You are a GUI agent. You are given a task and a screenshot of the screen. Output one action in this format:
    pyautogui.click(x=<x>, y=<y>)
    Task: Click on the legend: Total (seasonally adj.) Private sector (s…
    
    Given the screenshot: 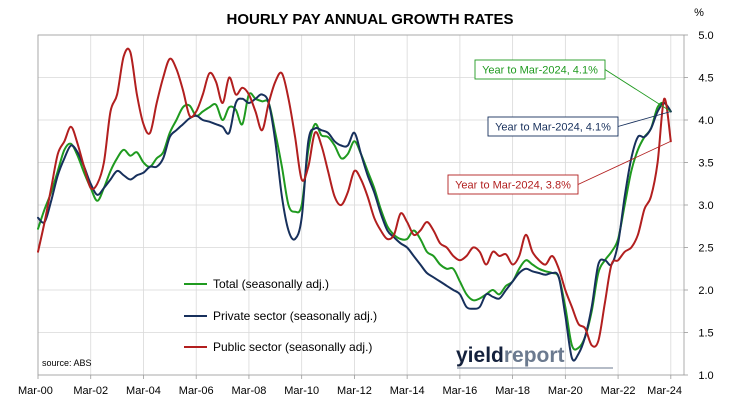 What is the action you would take?
    pyautogui.click(x=280, y=315)
    